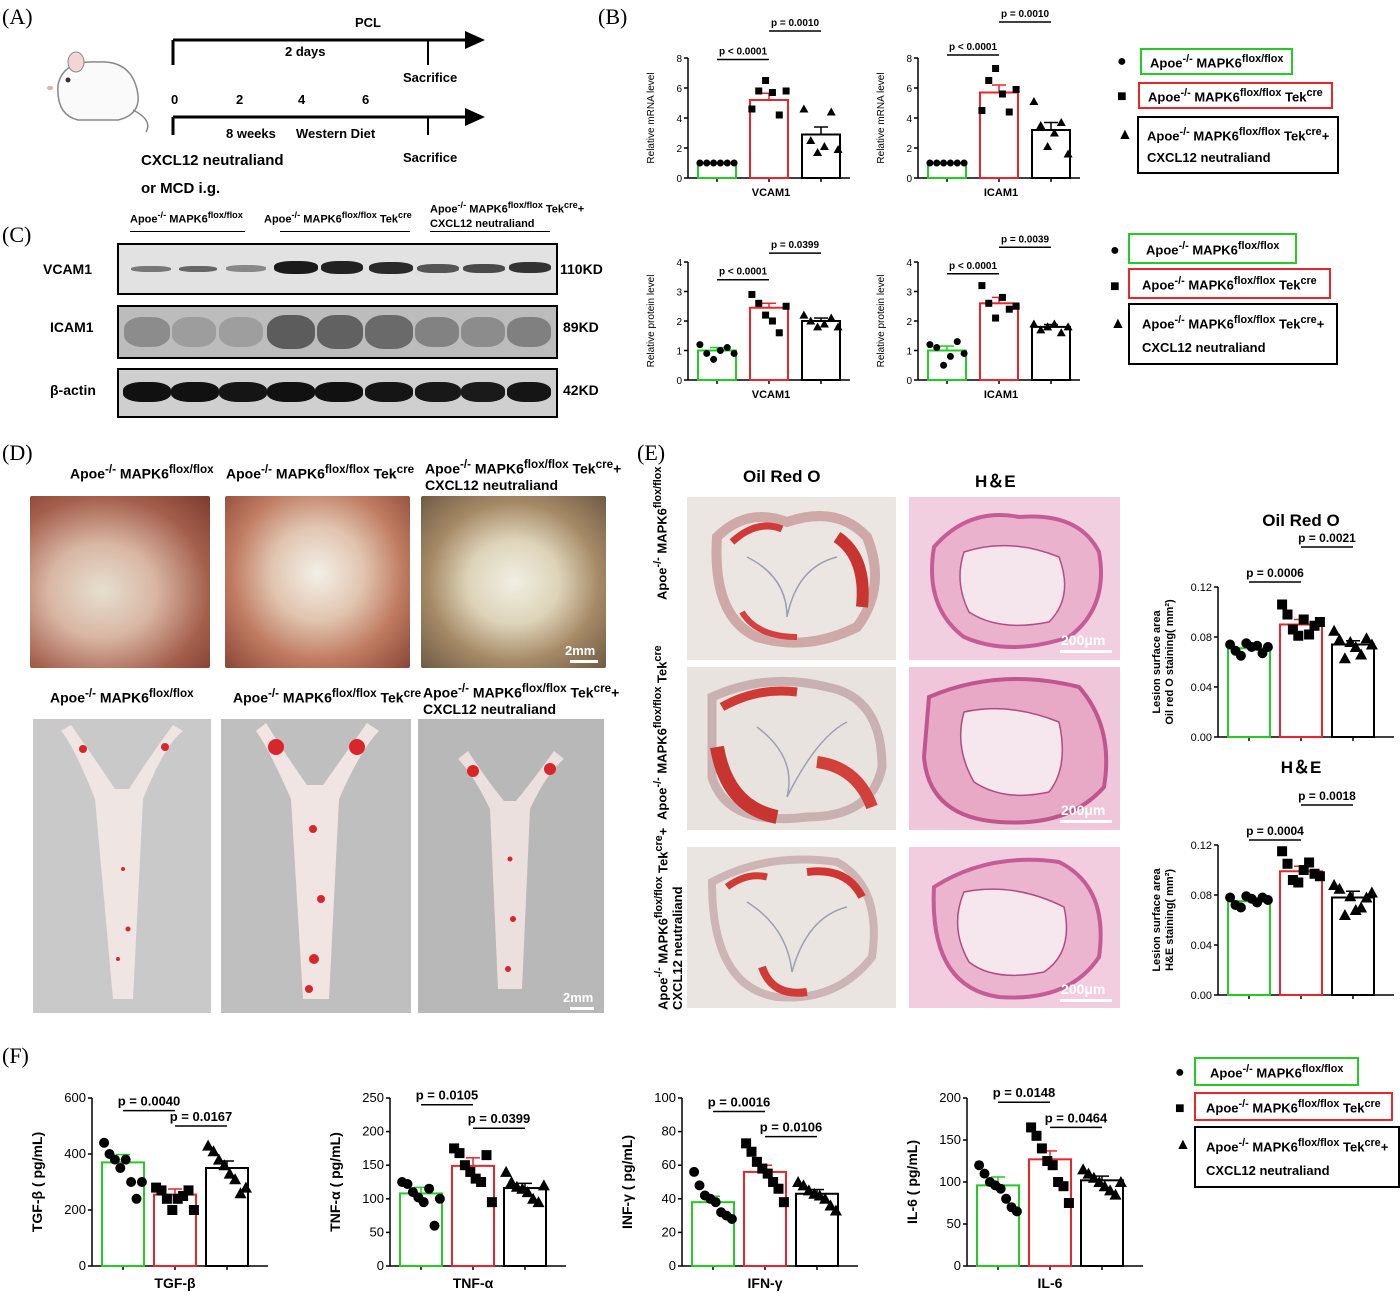 Image resolution: width=1400 pixels, height=1302 pixels. I want to click on x-axis-label: ICAM1, so click(1001, 193).